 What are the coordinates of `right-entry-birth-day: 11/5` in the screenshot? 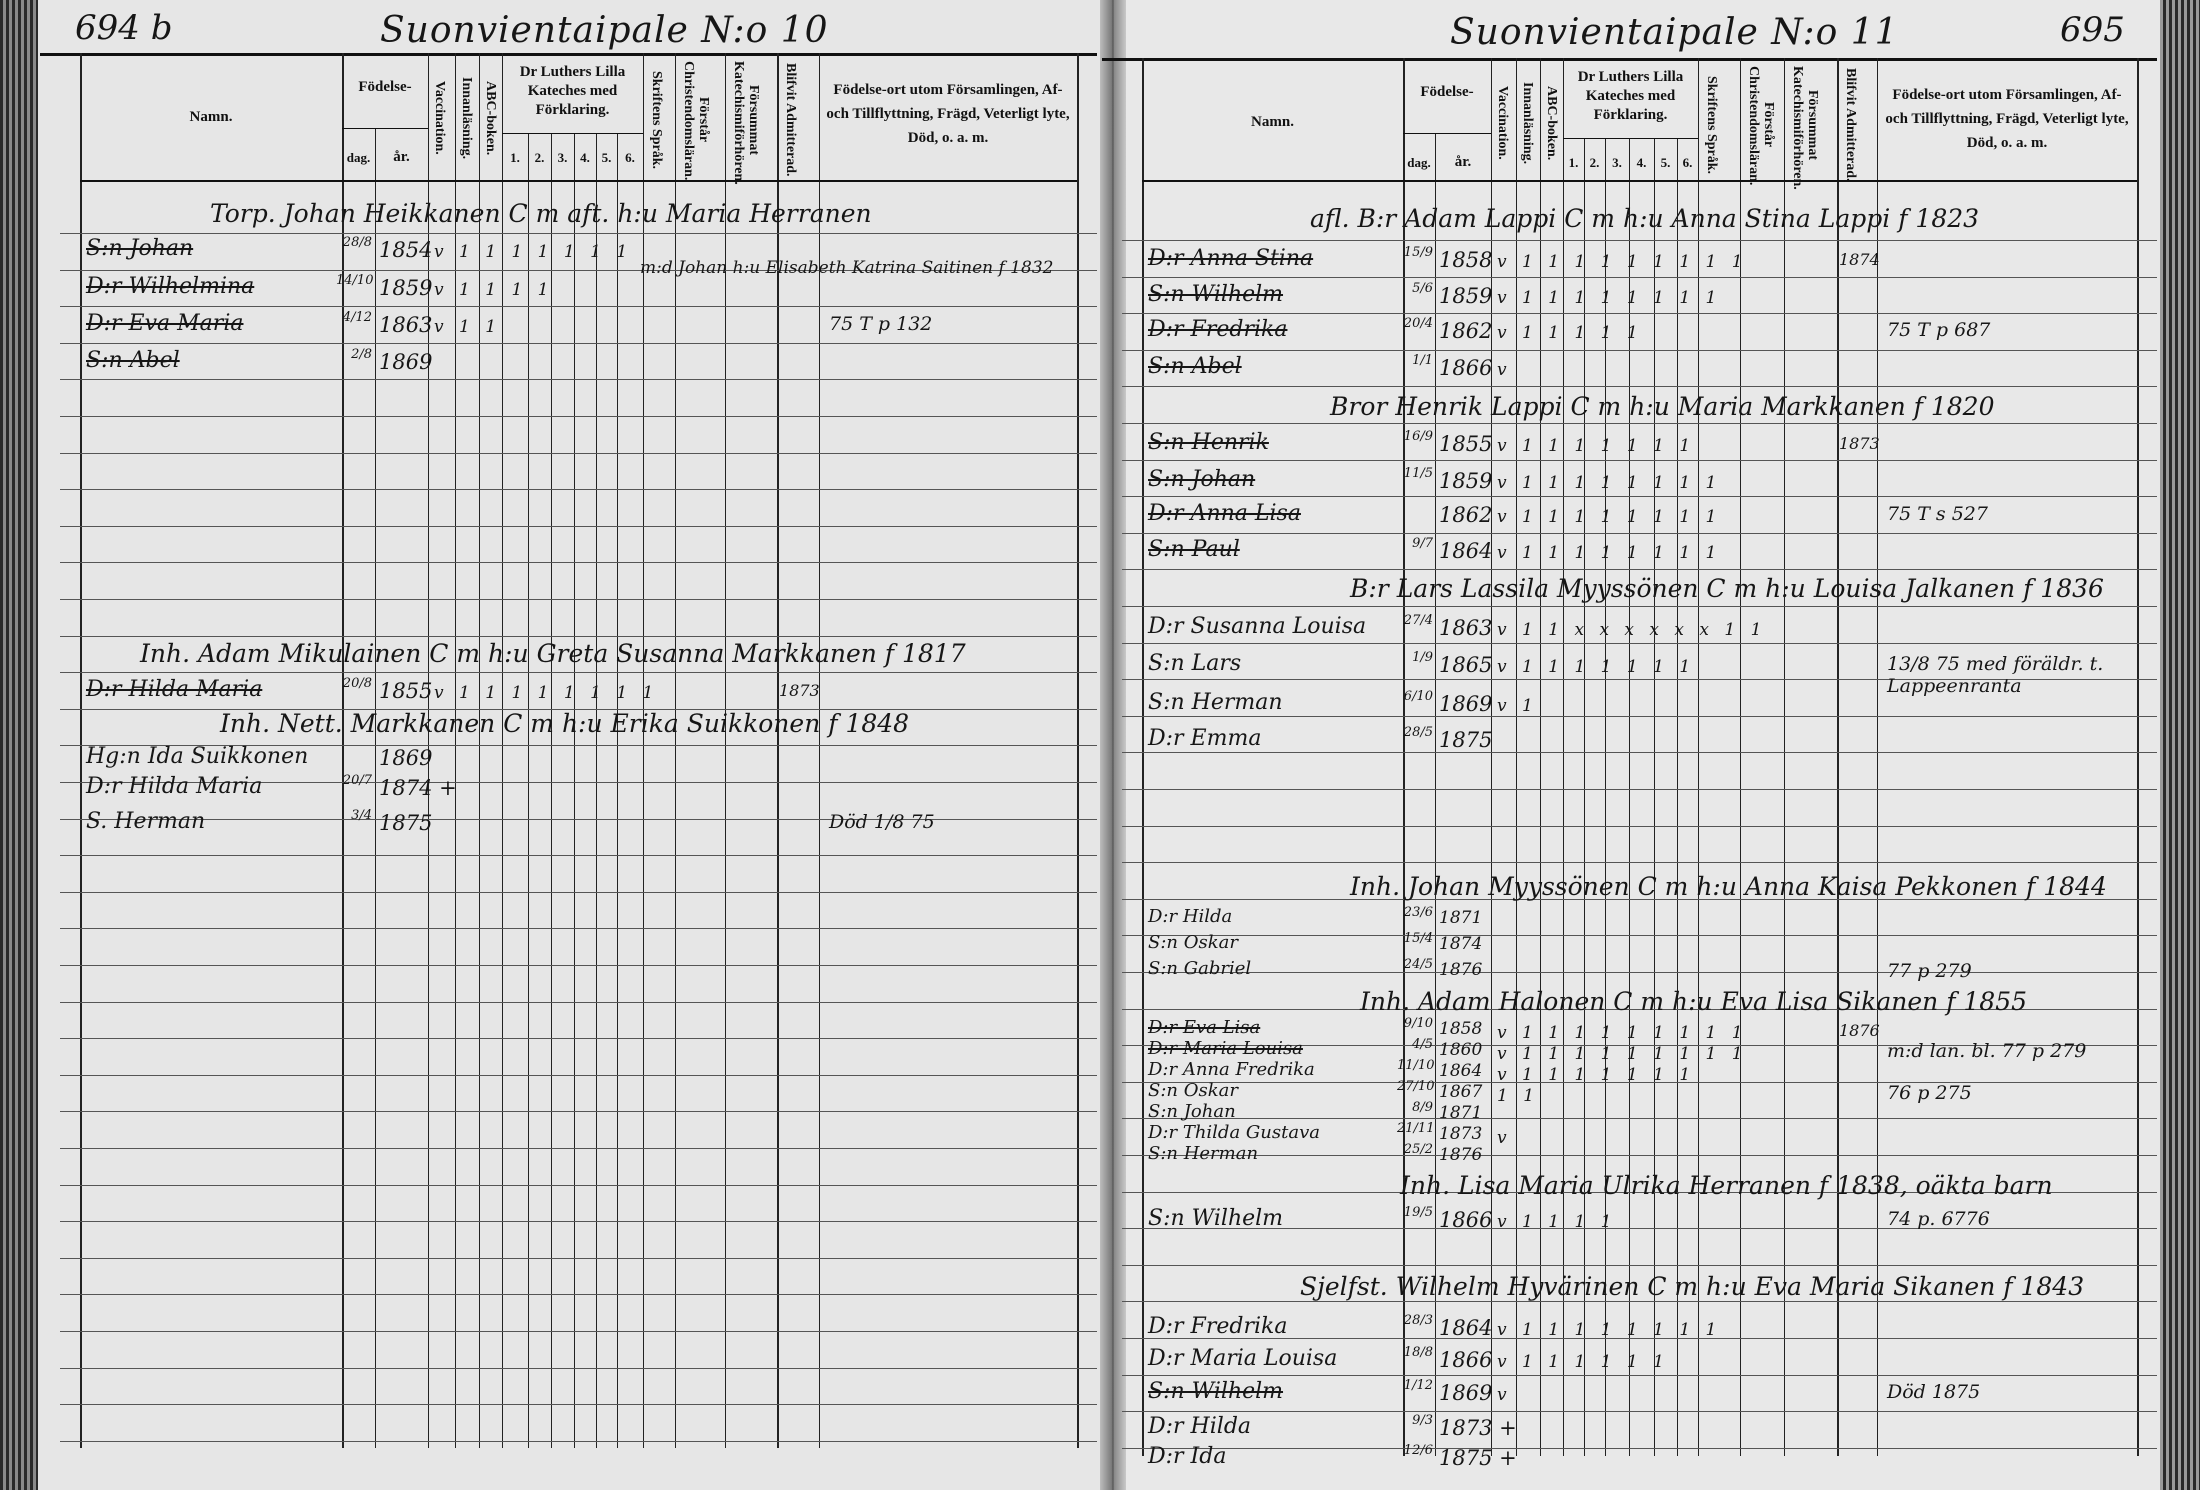 It's located at (1418, 473).